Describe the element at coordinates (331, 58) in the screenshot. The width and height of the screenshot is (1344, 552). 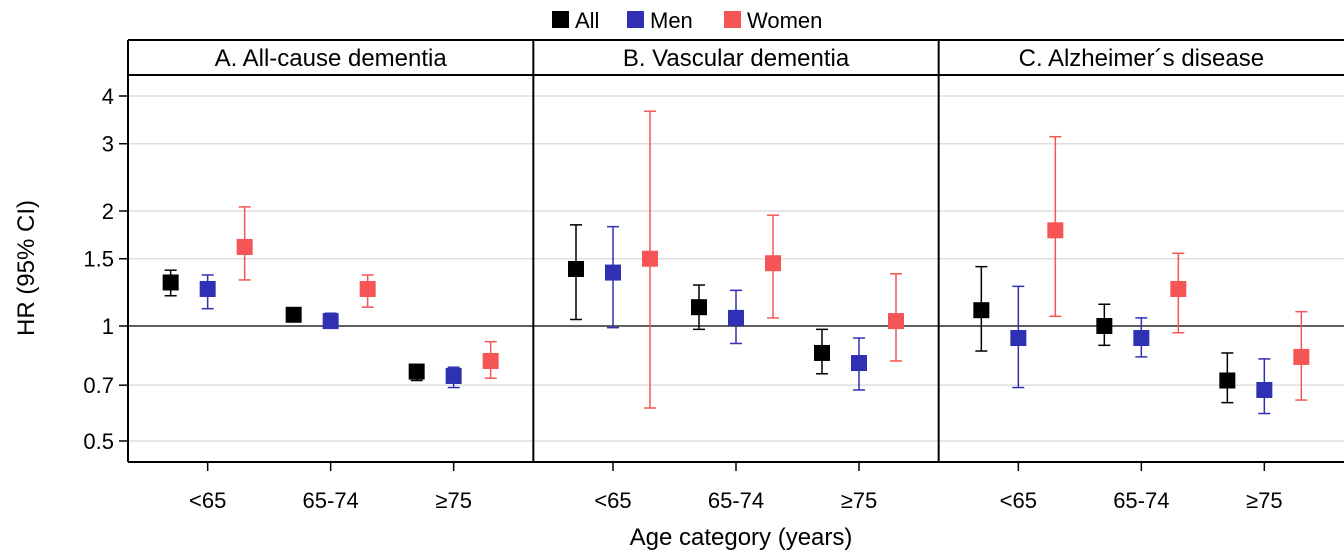
I see `panel-title: A. All-cause dementia` at that location.